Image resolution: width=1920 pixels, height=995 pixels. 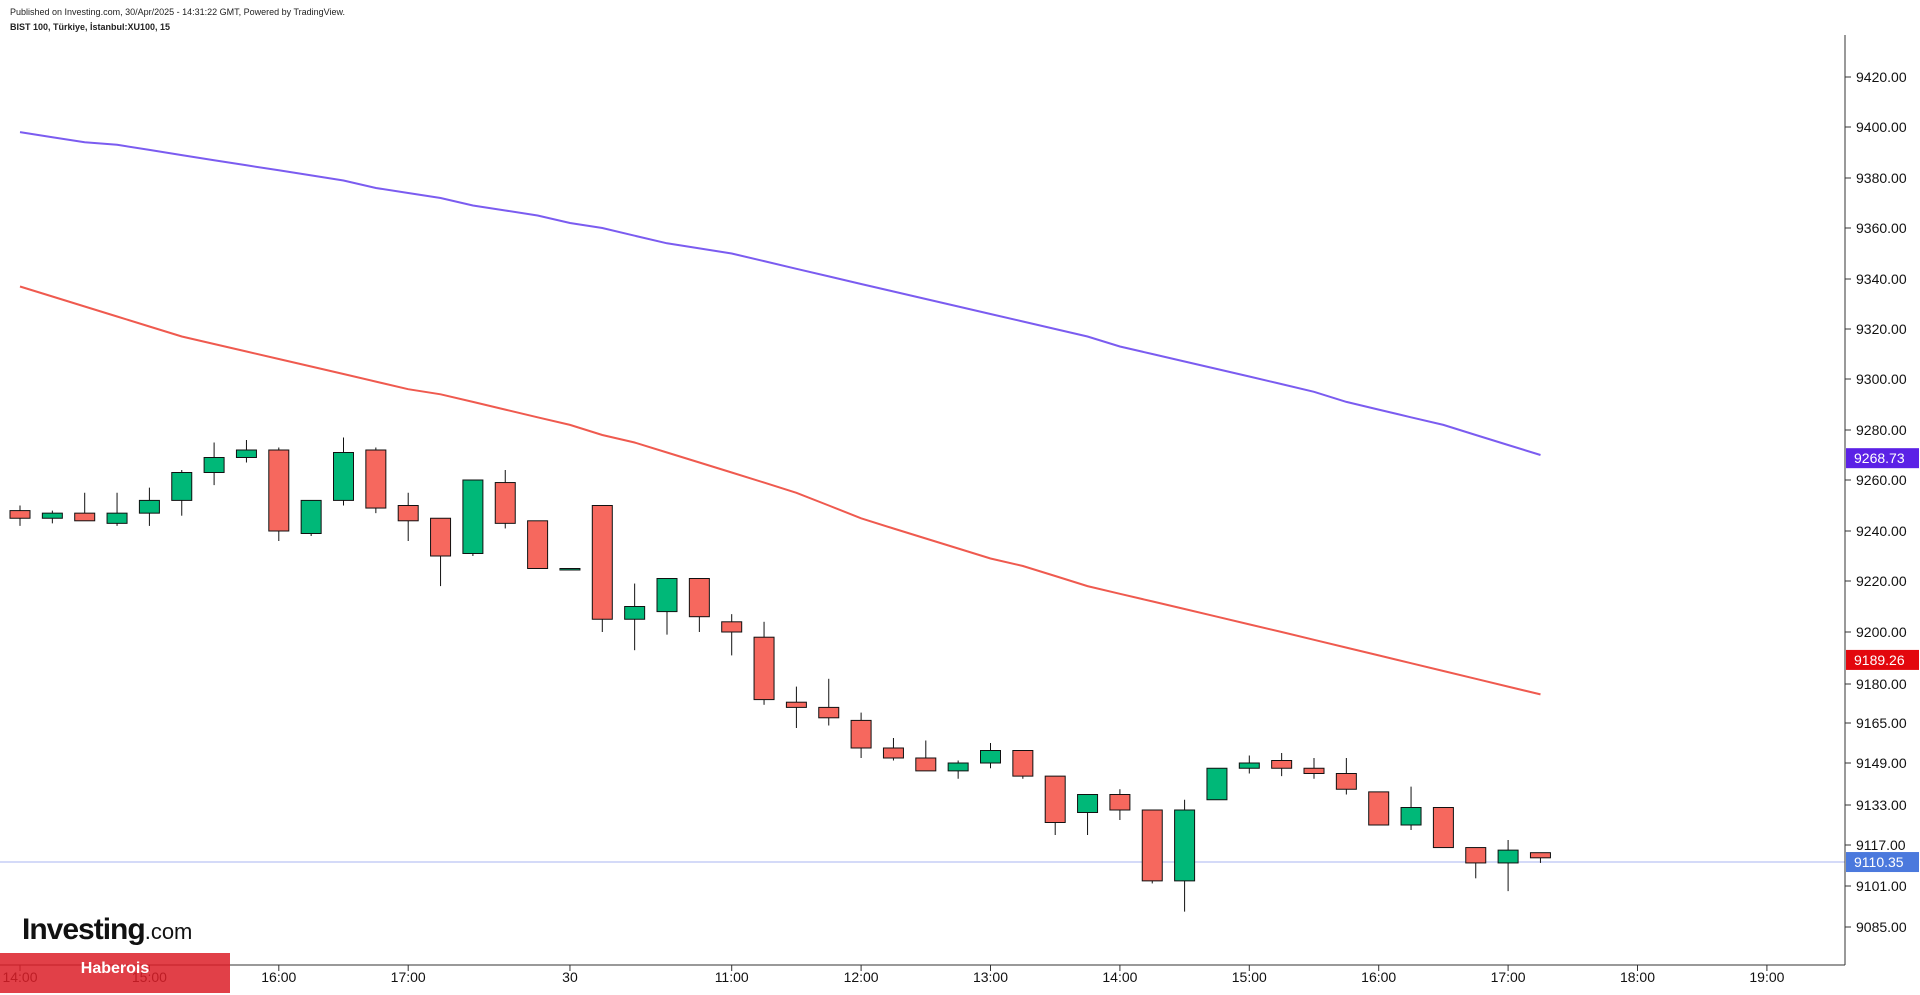 I want to click on time-tick-label: 13:00, so click(x=990, y=977).